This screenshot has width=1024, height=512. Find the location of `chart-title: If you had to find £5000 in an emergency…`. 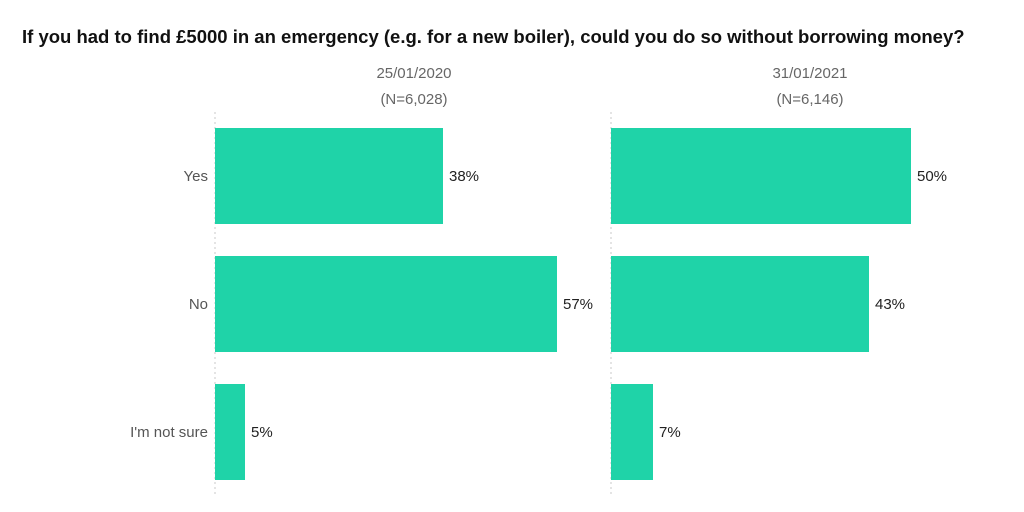

chart-title: If you had to find £5000 in an emergency… is located at coordinates (493, 36).